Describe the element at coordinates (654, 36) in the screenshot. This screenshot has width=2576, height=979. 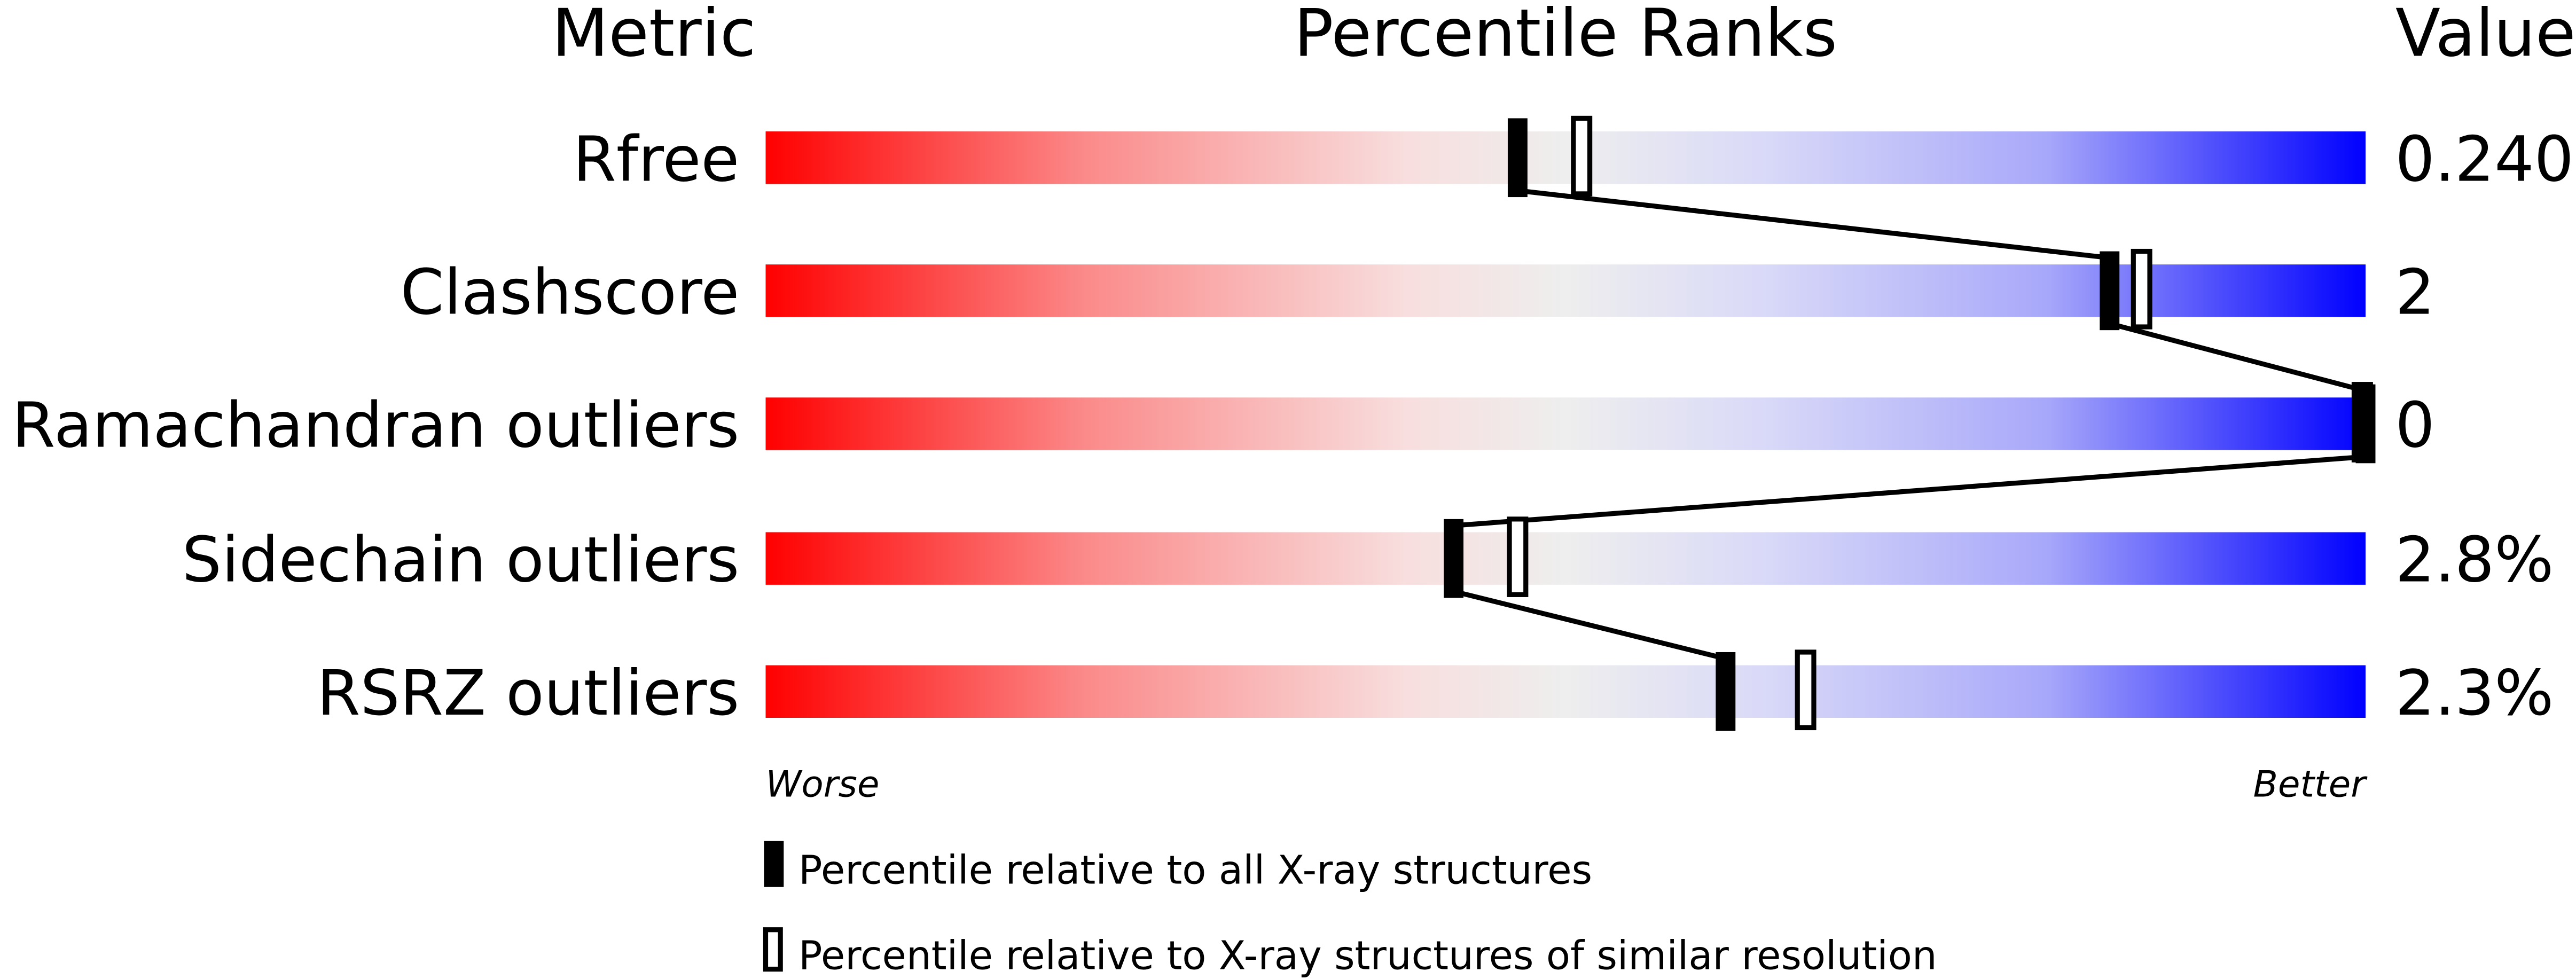
I see `header-metric: Metric` at that location.